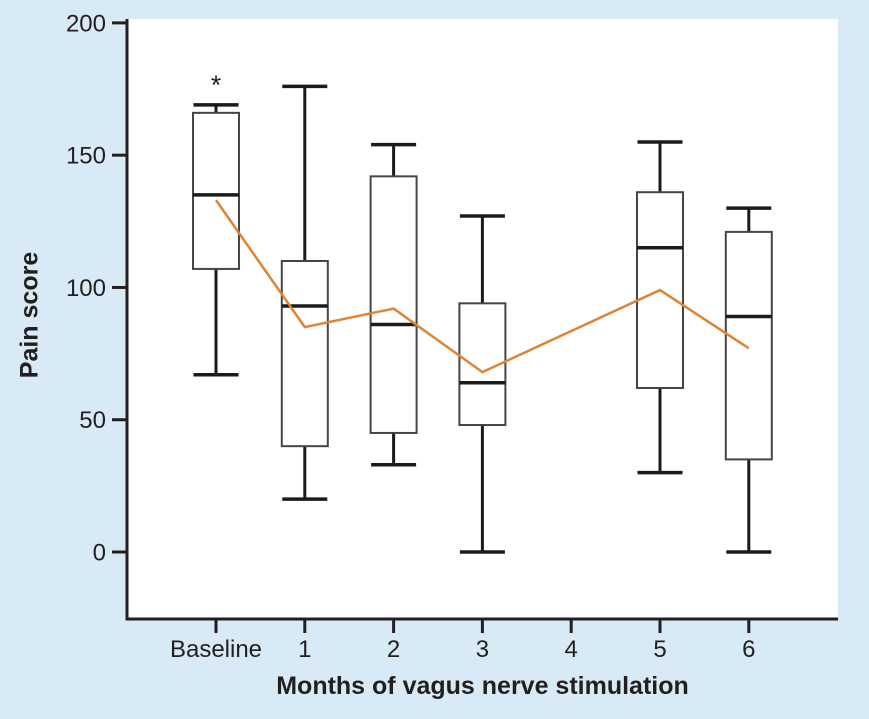 Image resolution: width=869 pixels, height=719 pixels. I want to click on y-tick-label: 100, so click(86, 288).